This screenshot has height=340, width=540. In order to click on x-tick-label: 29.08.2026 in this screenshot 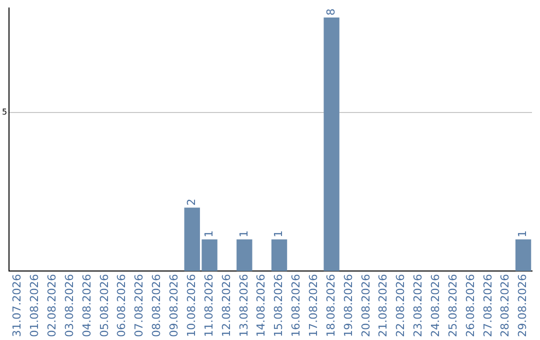, I will do `click(523, 306)`.